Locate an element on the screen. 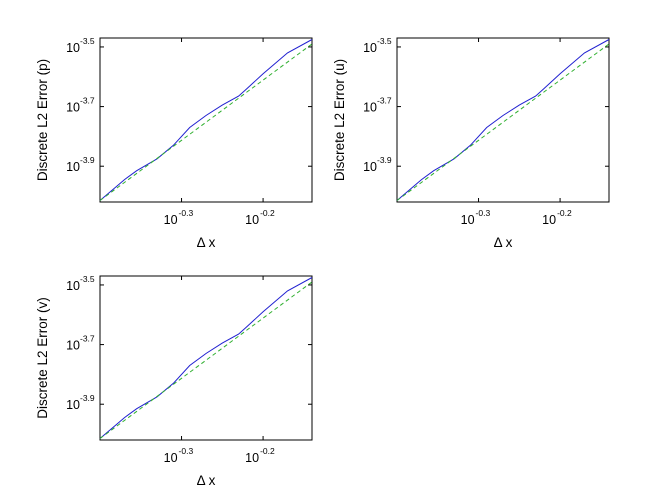 This screenshot has height=504, width=672. y-axis-label: Discrete L2 Error (v) is located at coordinates (42, 358).